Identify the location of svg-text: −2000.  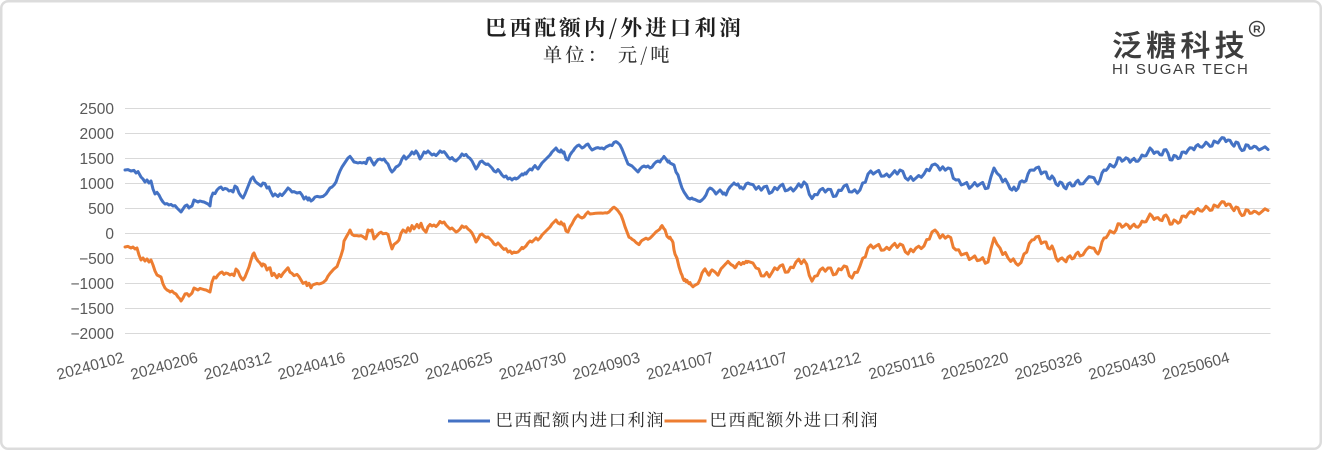
(92, 334).